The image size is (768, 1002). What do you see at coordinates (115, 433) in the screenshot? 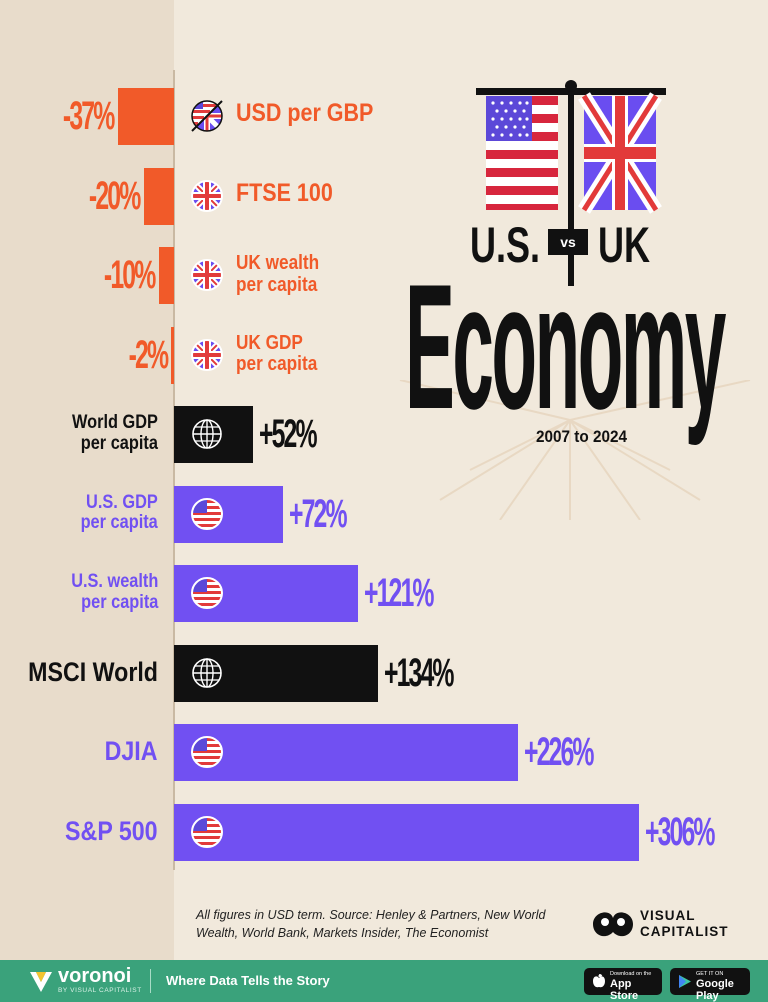
I see `category-label-4: World GDP per capita` at bounding box center [115, 433].